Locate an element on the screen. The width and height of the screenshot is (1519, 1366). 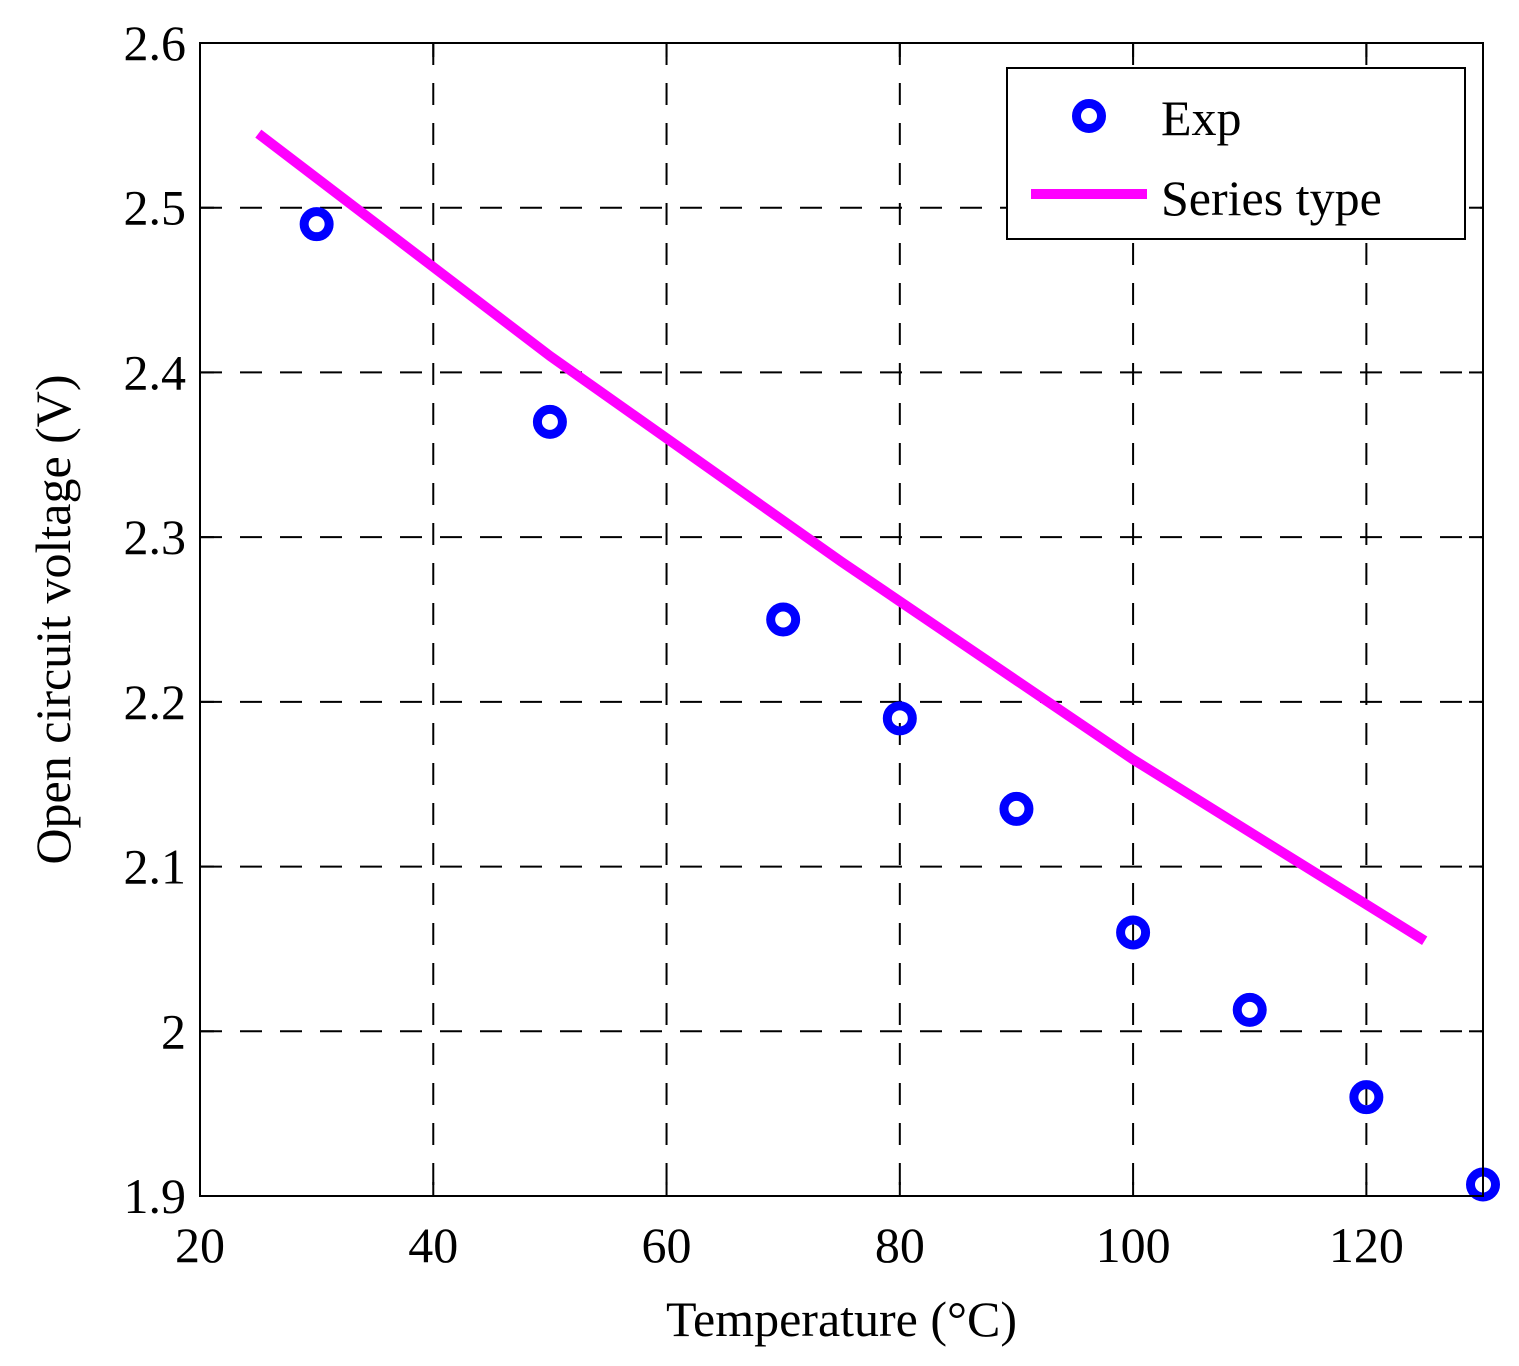
x-tick-label: 120 is located at coordinates (1366, 1245).